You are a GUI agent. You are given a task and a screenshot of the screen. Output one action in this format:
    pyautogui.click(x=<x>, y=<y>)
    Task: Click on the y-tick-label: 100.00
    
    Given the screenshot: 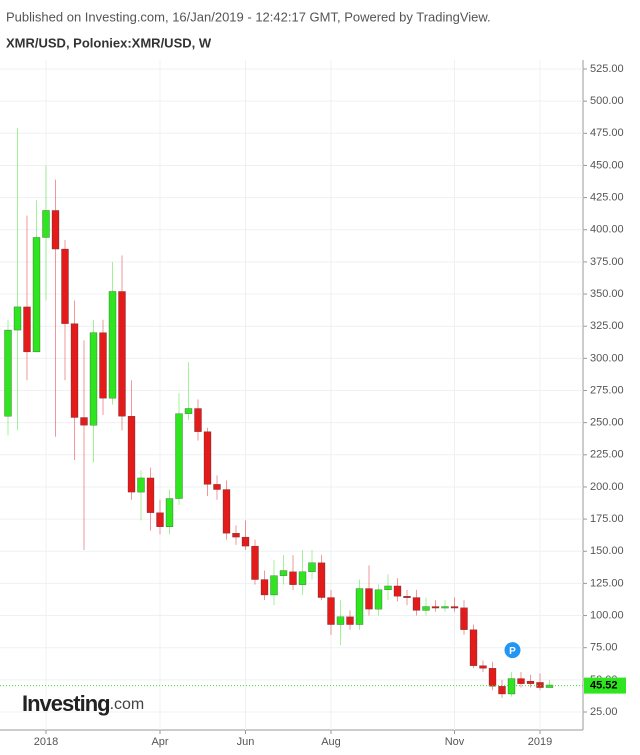 What is the action you would take?
    pyautogui.click(x=607, y=615)
    